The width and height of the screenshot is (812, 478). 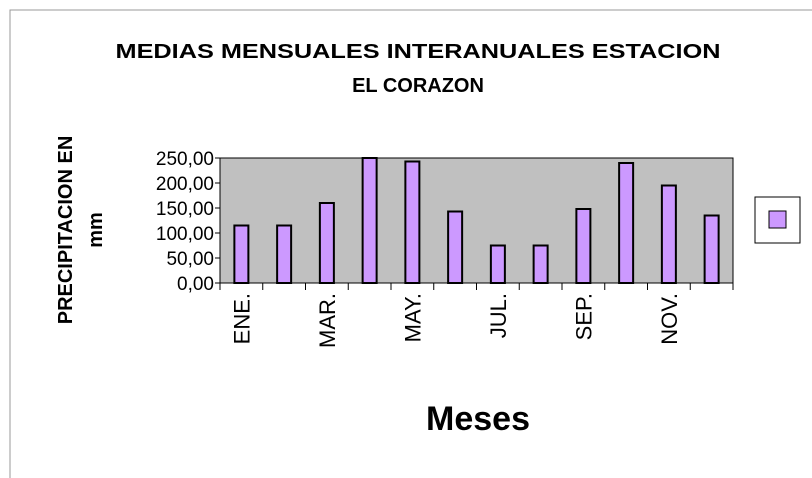 What do you see at coordinates (185, 234) in the screenshot?
I see `y-tick-label: 100,00` at bounding box center [185, 234].